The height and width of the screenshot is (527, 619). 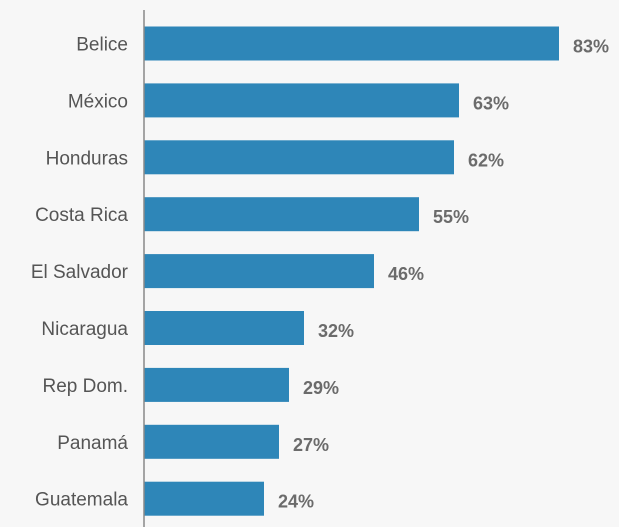 I want to click on category-label-6: Rep Dom., so click(x=85, y=386).